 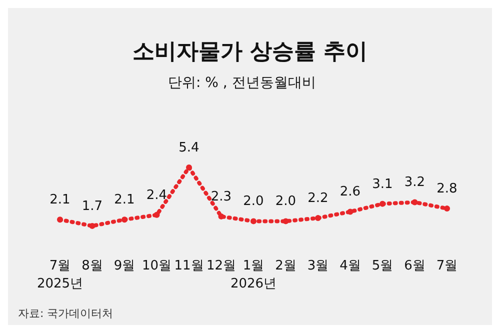 What do you see at coordinates (66, 313) in the screenshot?
I see `text: 자료: 국가데이터처` at bounding box center [66, 313].